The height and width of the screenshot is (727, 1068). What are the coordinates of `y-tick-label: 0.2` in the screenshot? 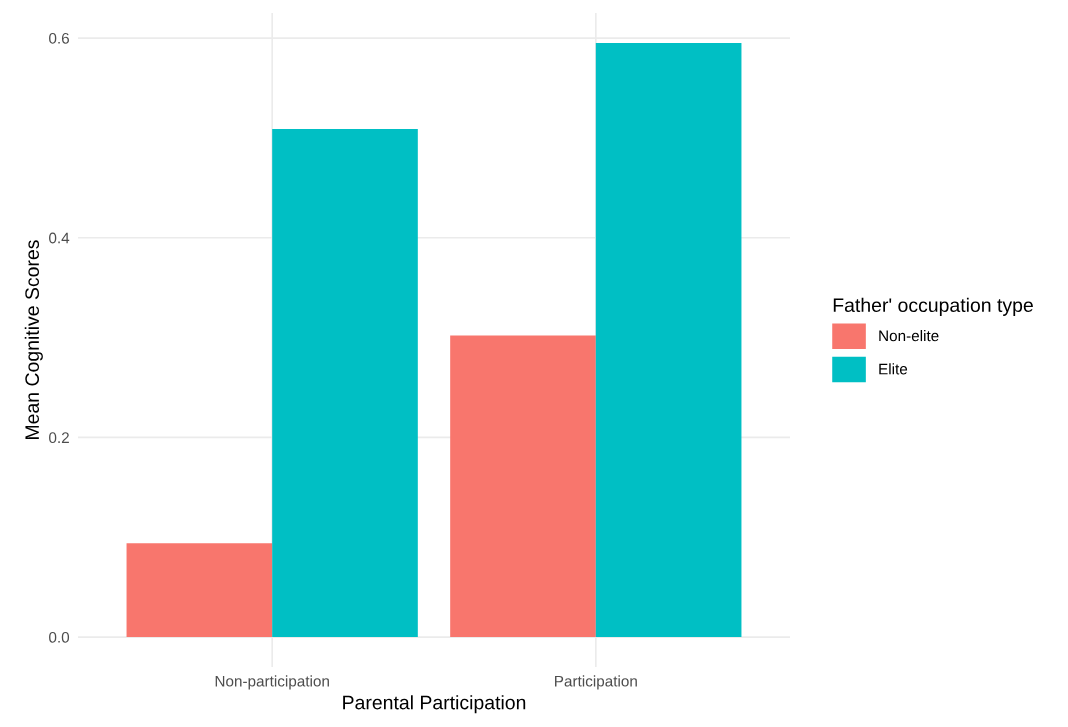 It's located at (59, 438).